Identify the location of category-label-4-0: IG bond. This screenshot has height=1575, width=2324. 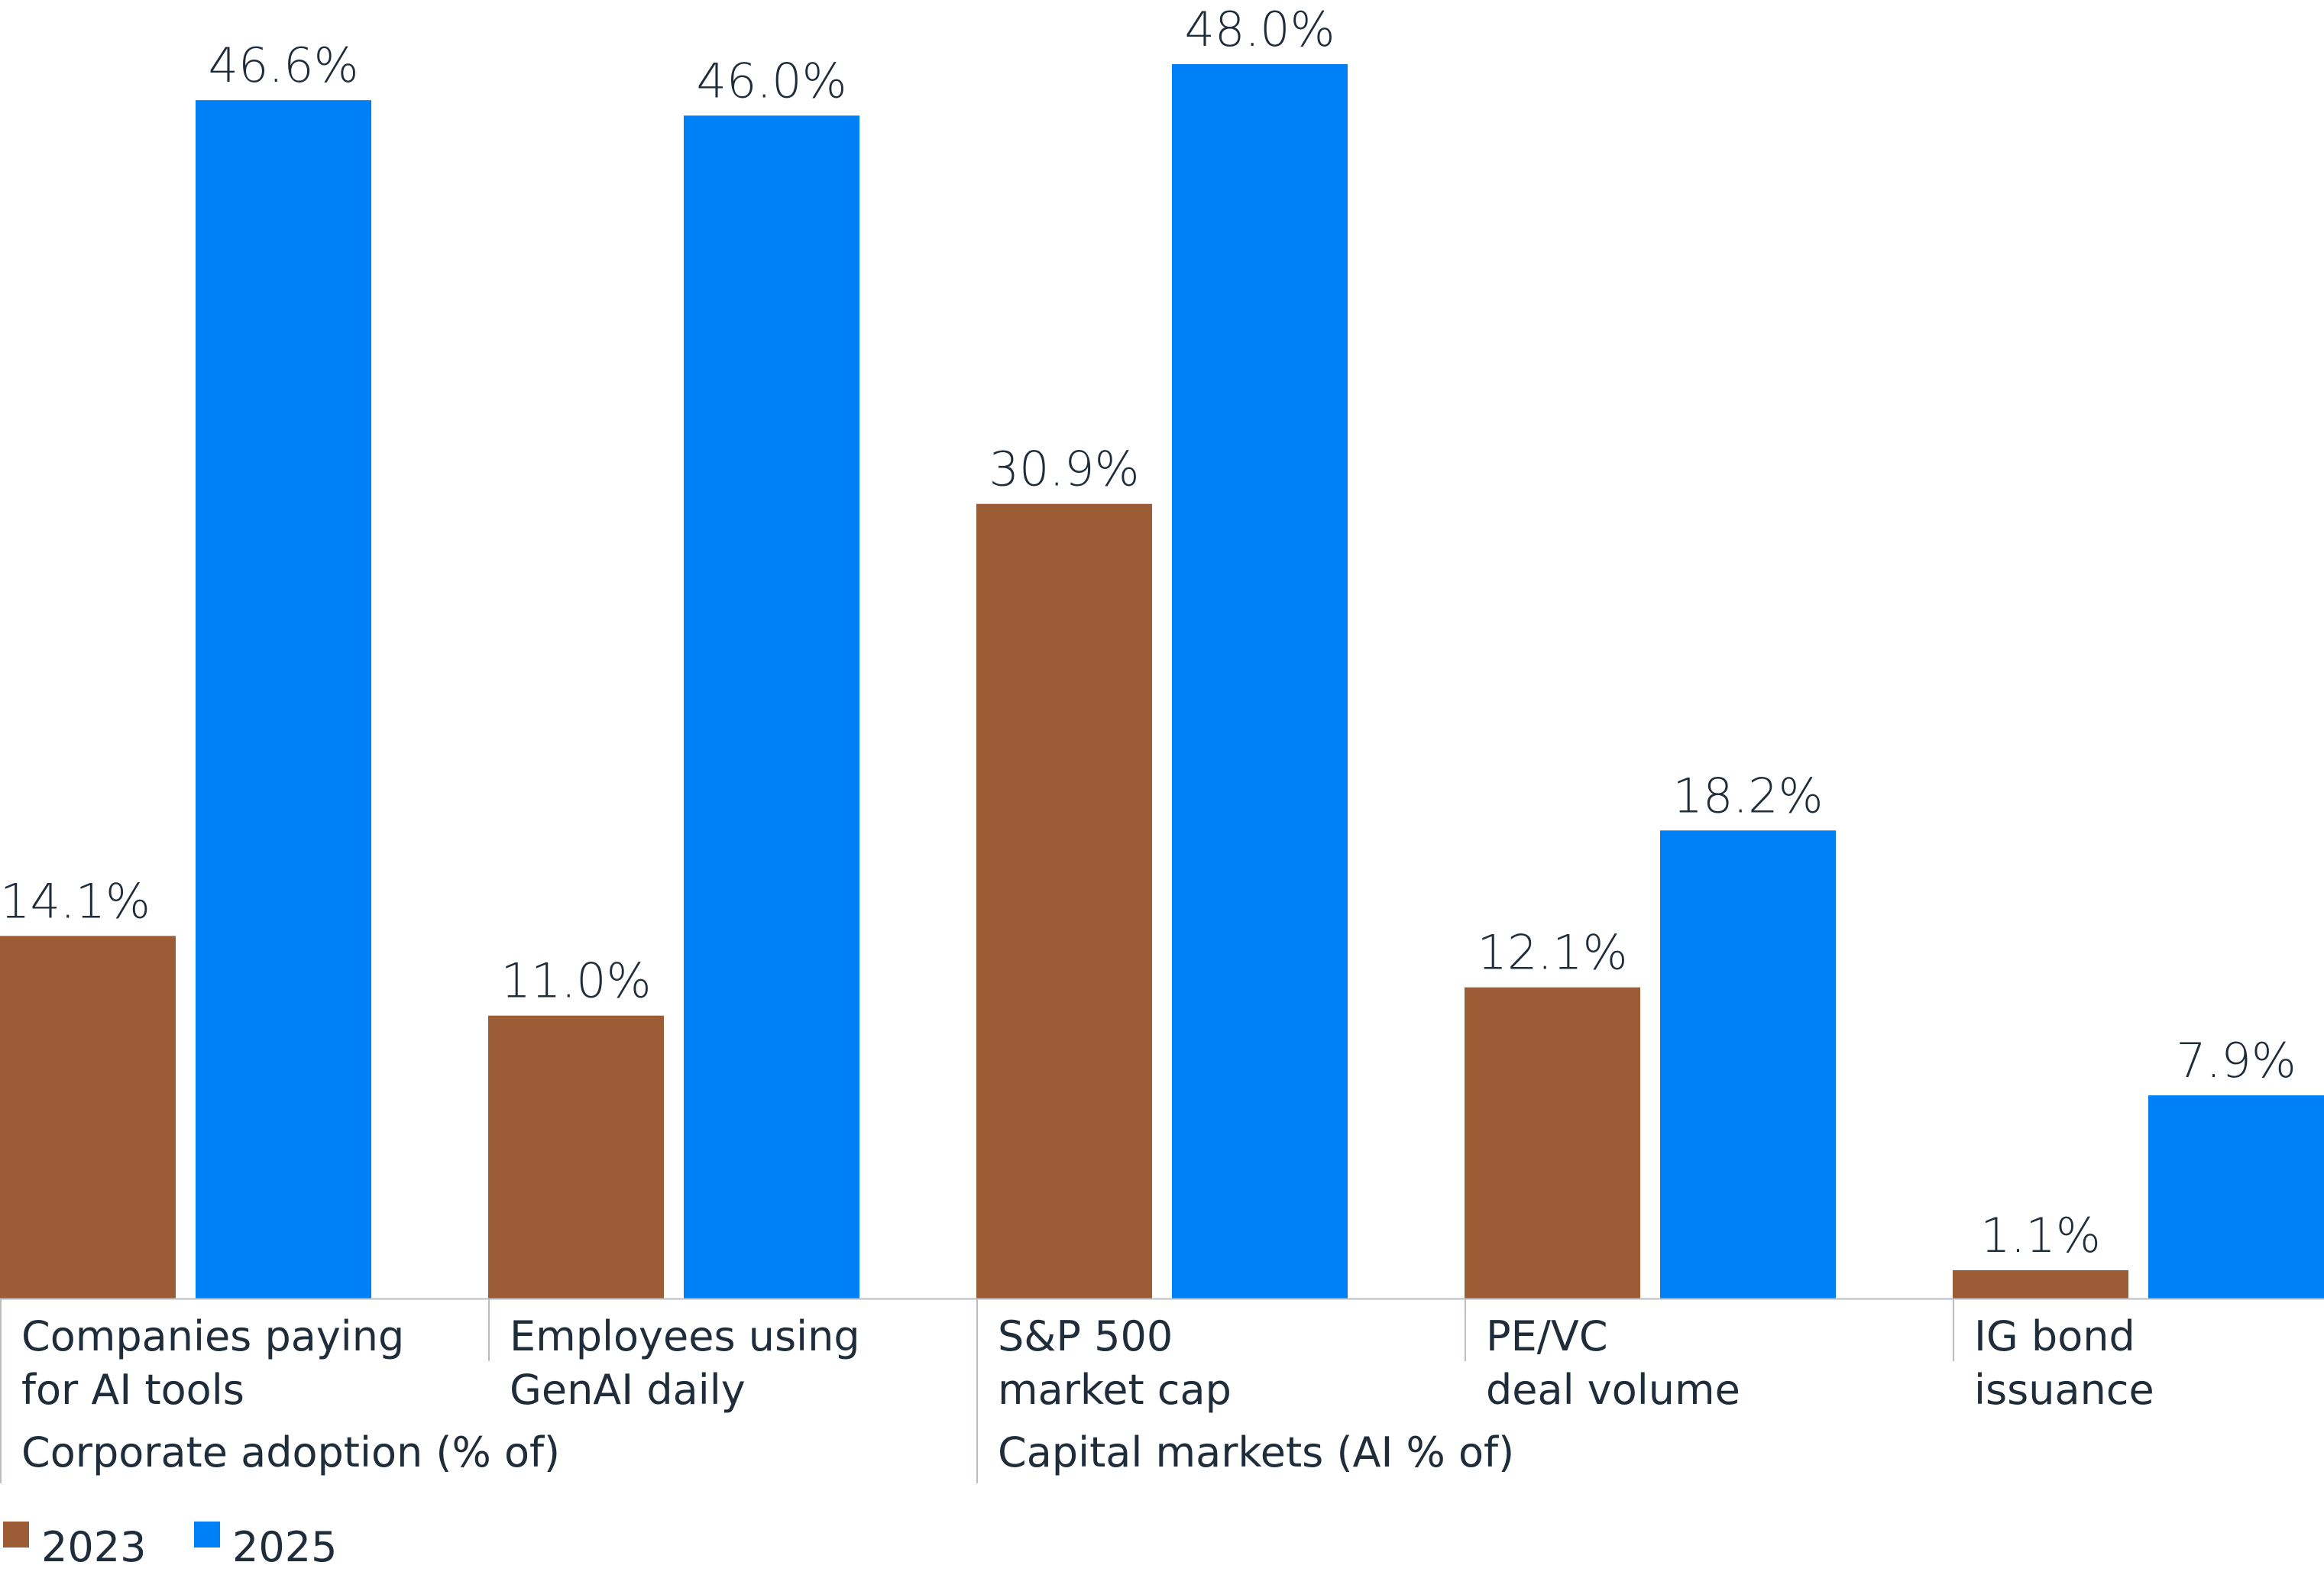
(2054, 1336).